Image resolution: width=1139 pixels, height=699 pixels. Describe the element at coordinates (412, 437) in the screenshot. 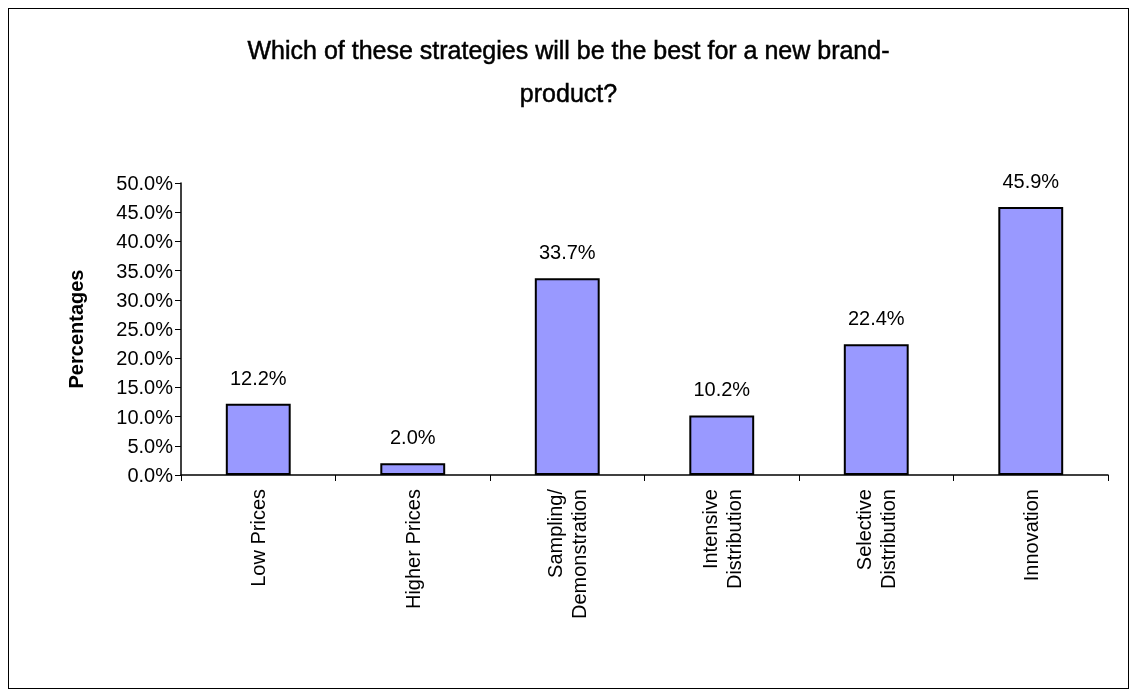

I see `data-label: 2.0%` at that location.